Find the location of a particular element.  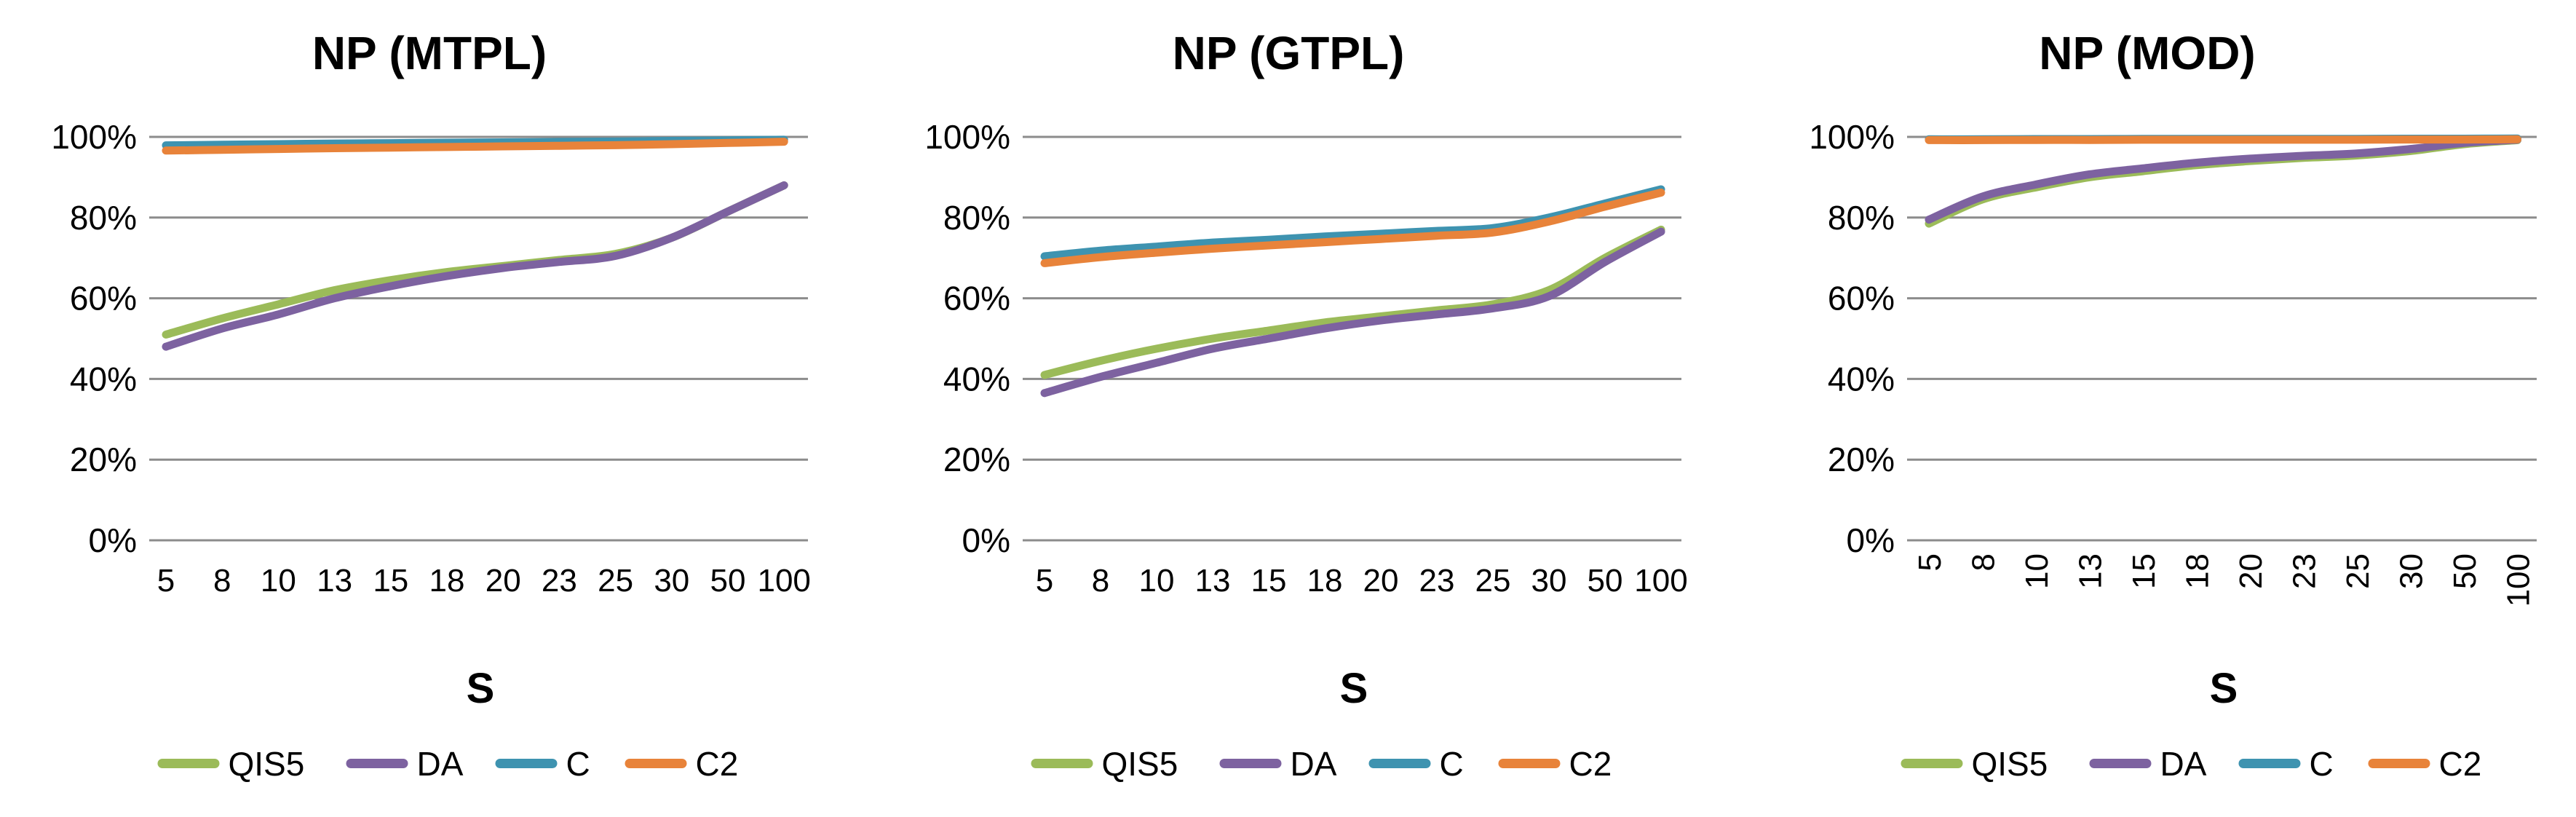

x-axis-tick-label: 5 is located at coordinates (166, 581).